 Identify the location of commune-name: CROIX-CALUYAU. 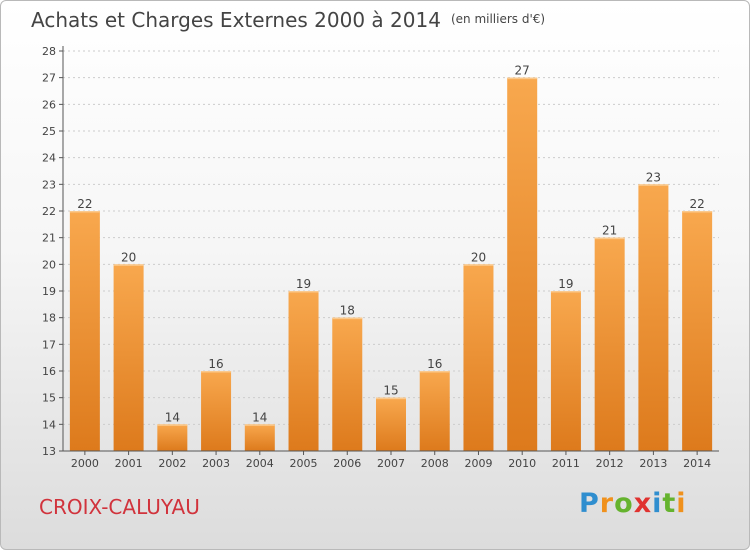
(119, 507).